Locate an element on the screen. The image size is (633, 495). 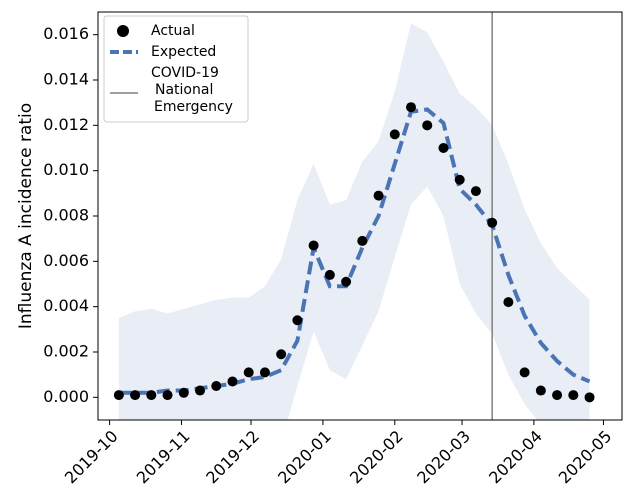
y-tick-label: 0.000 is located at coordinates (66, 396).